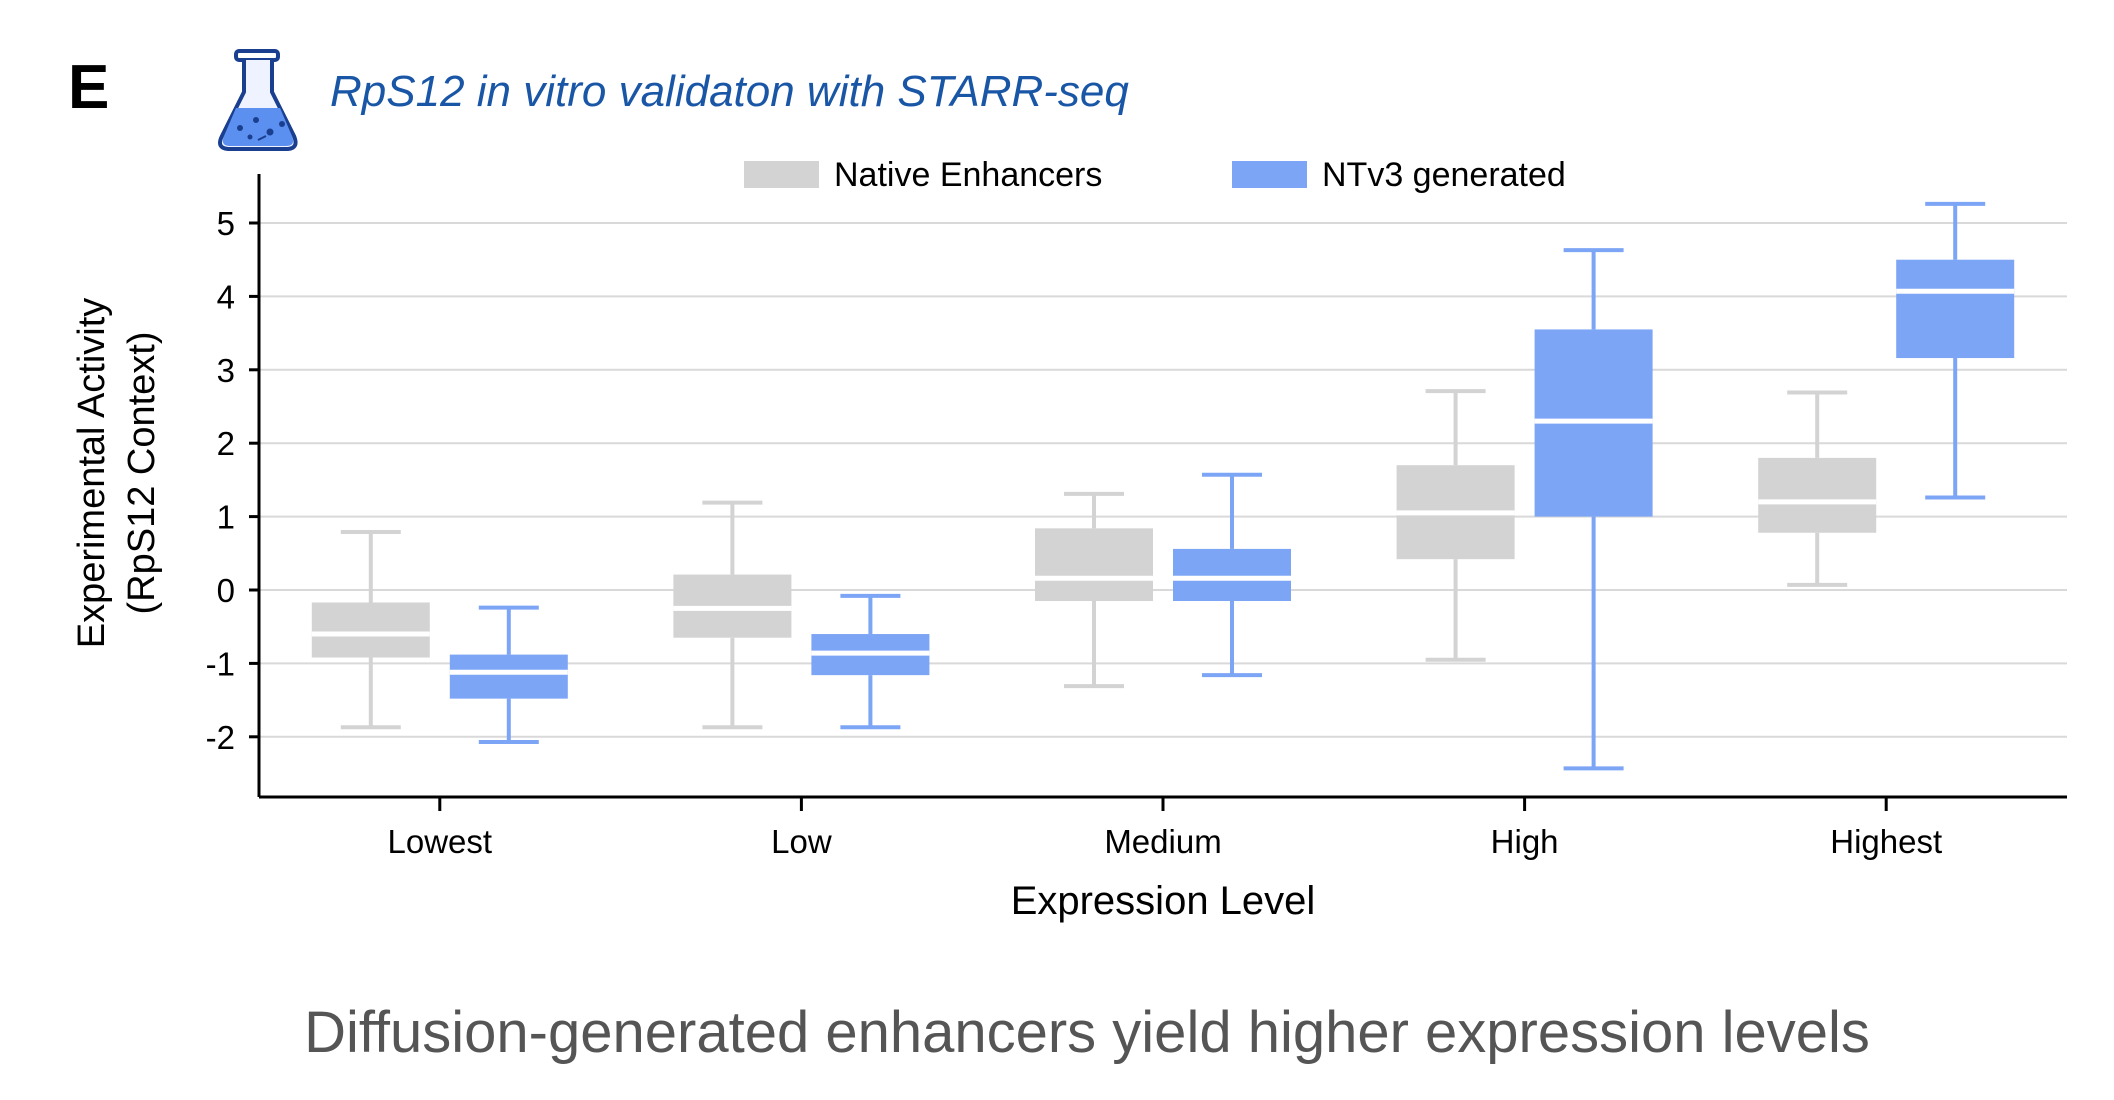  I want to click on y-axis-title-line2: (RpS12 Context), so click(142, 472).